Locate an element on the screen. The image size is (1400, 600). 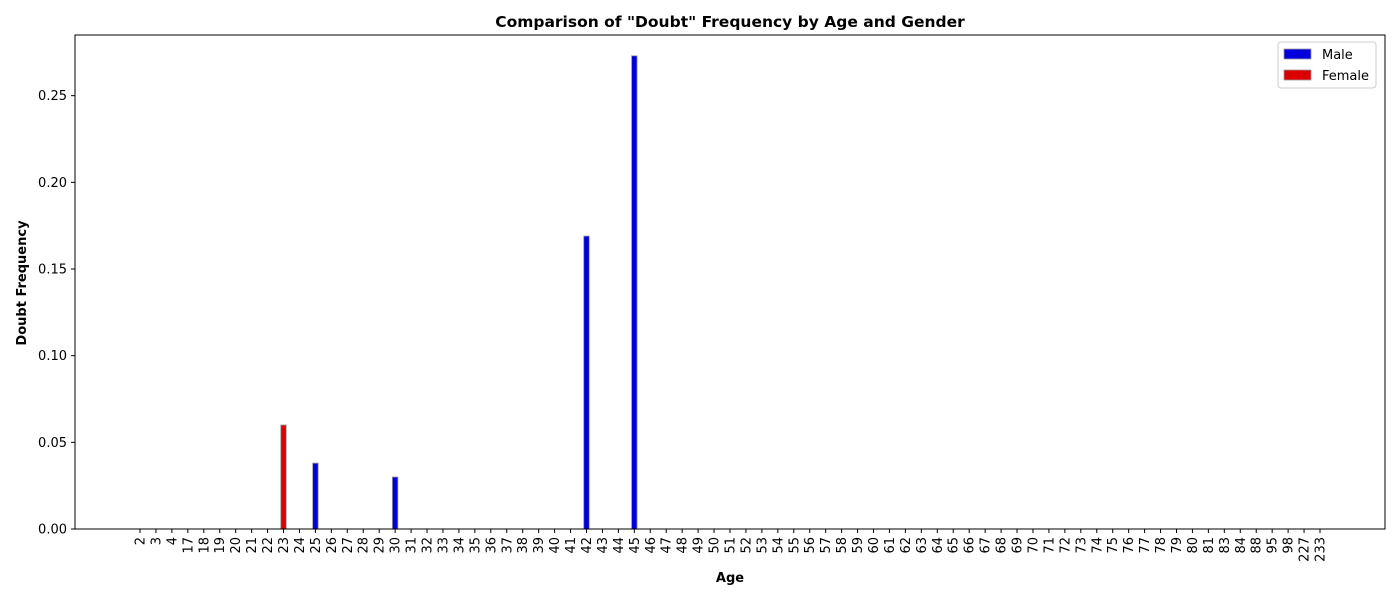
x-tick-label: 78 is located at coordinates (1161, 545).